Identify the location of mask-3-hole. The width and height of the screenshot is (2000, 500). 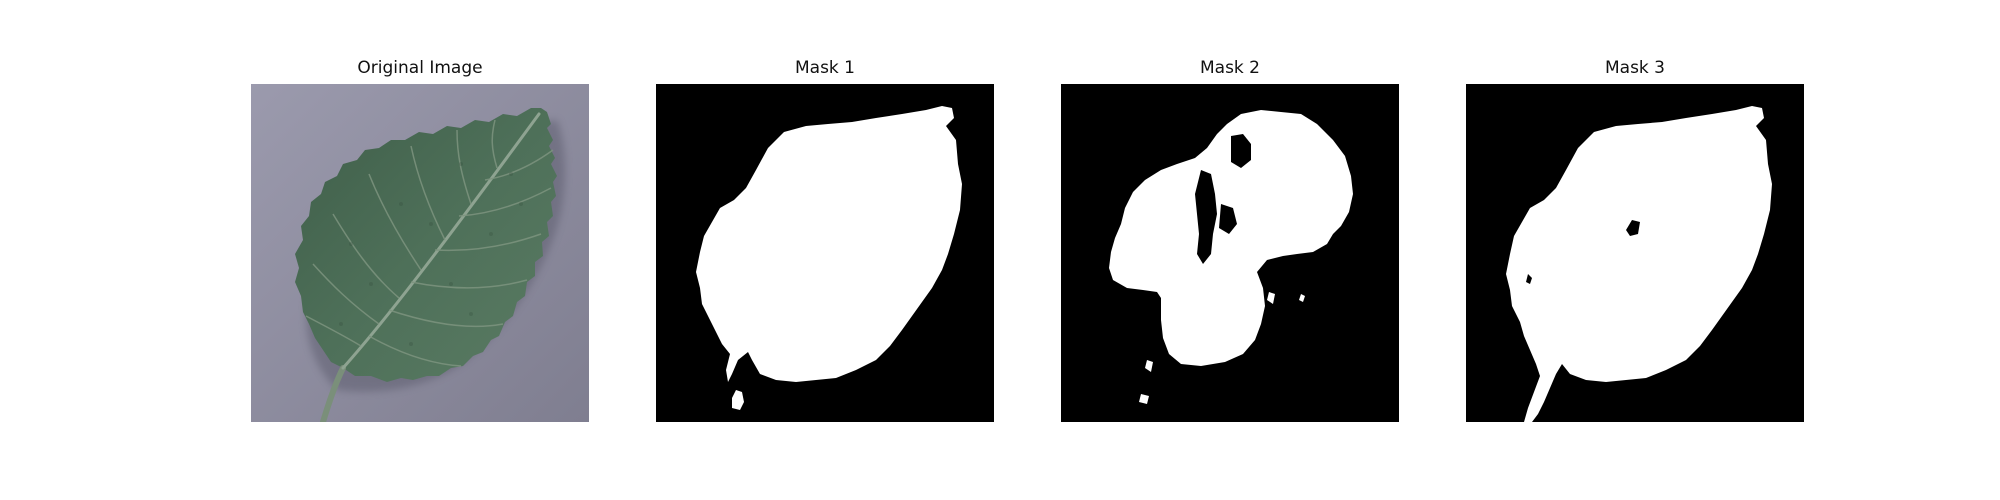
(1633, 228).